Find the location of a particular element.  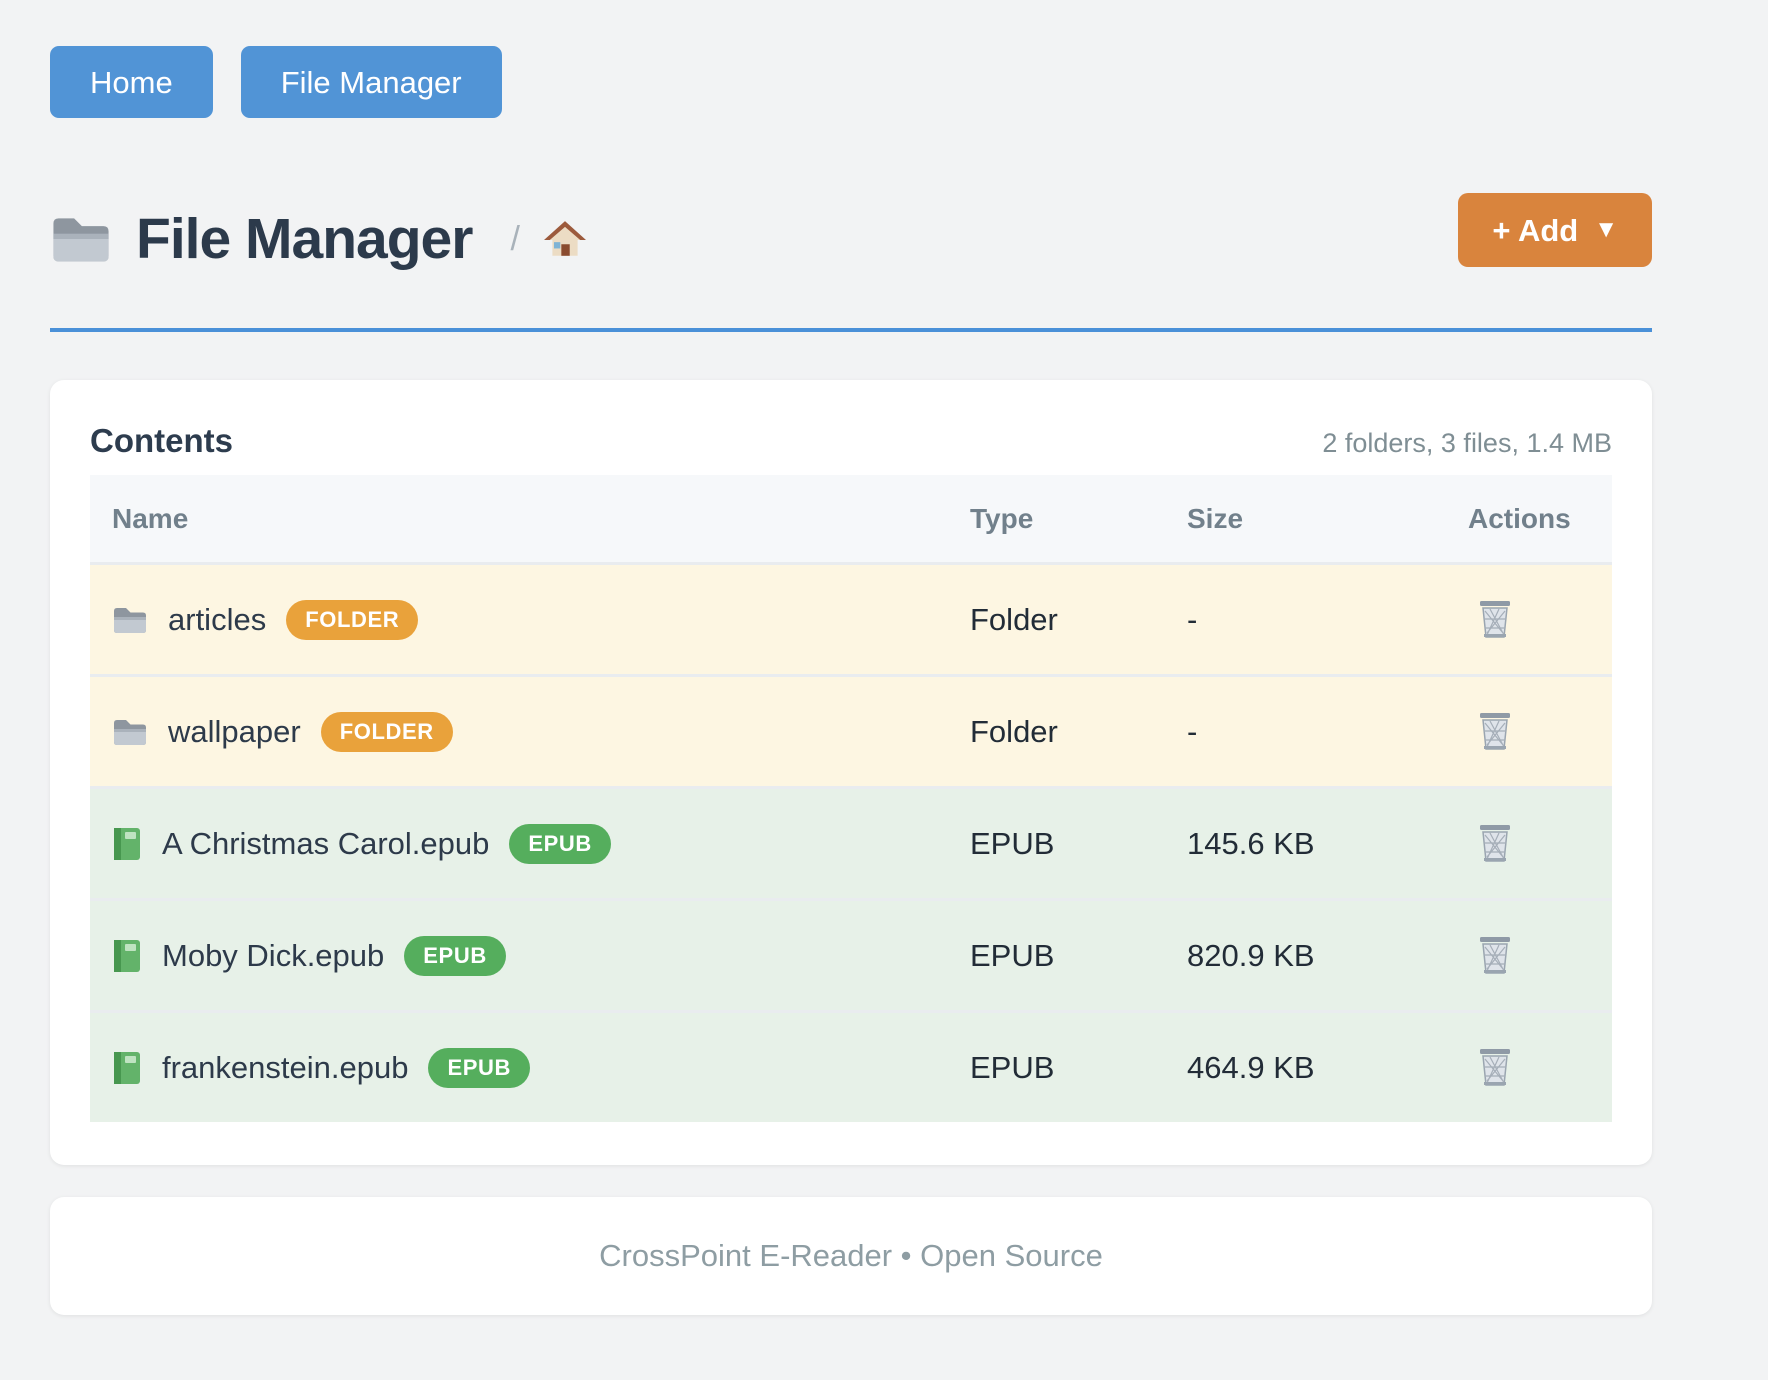

column-header-actions: Actions is located at coordinates (1519, 518).